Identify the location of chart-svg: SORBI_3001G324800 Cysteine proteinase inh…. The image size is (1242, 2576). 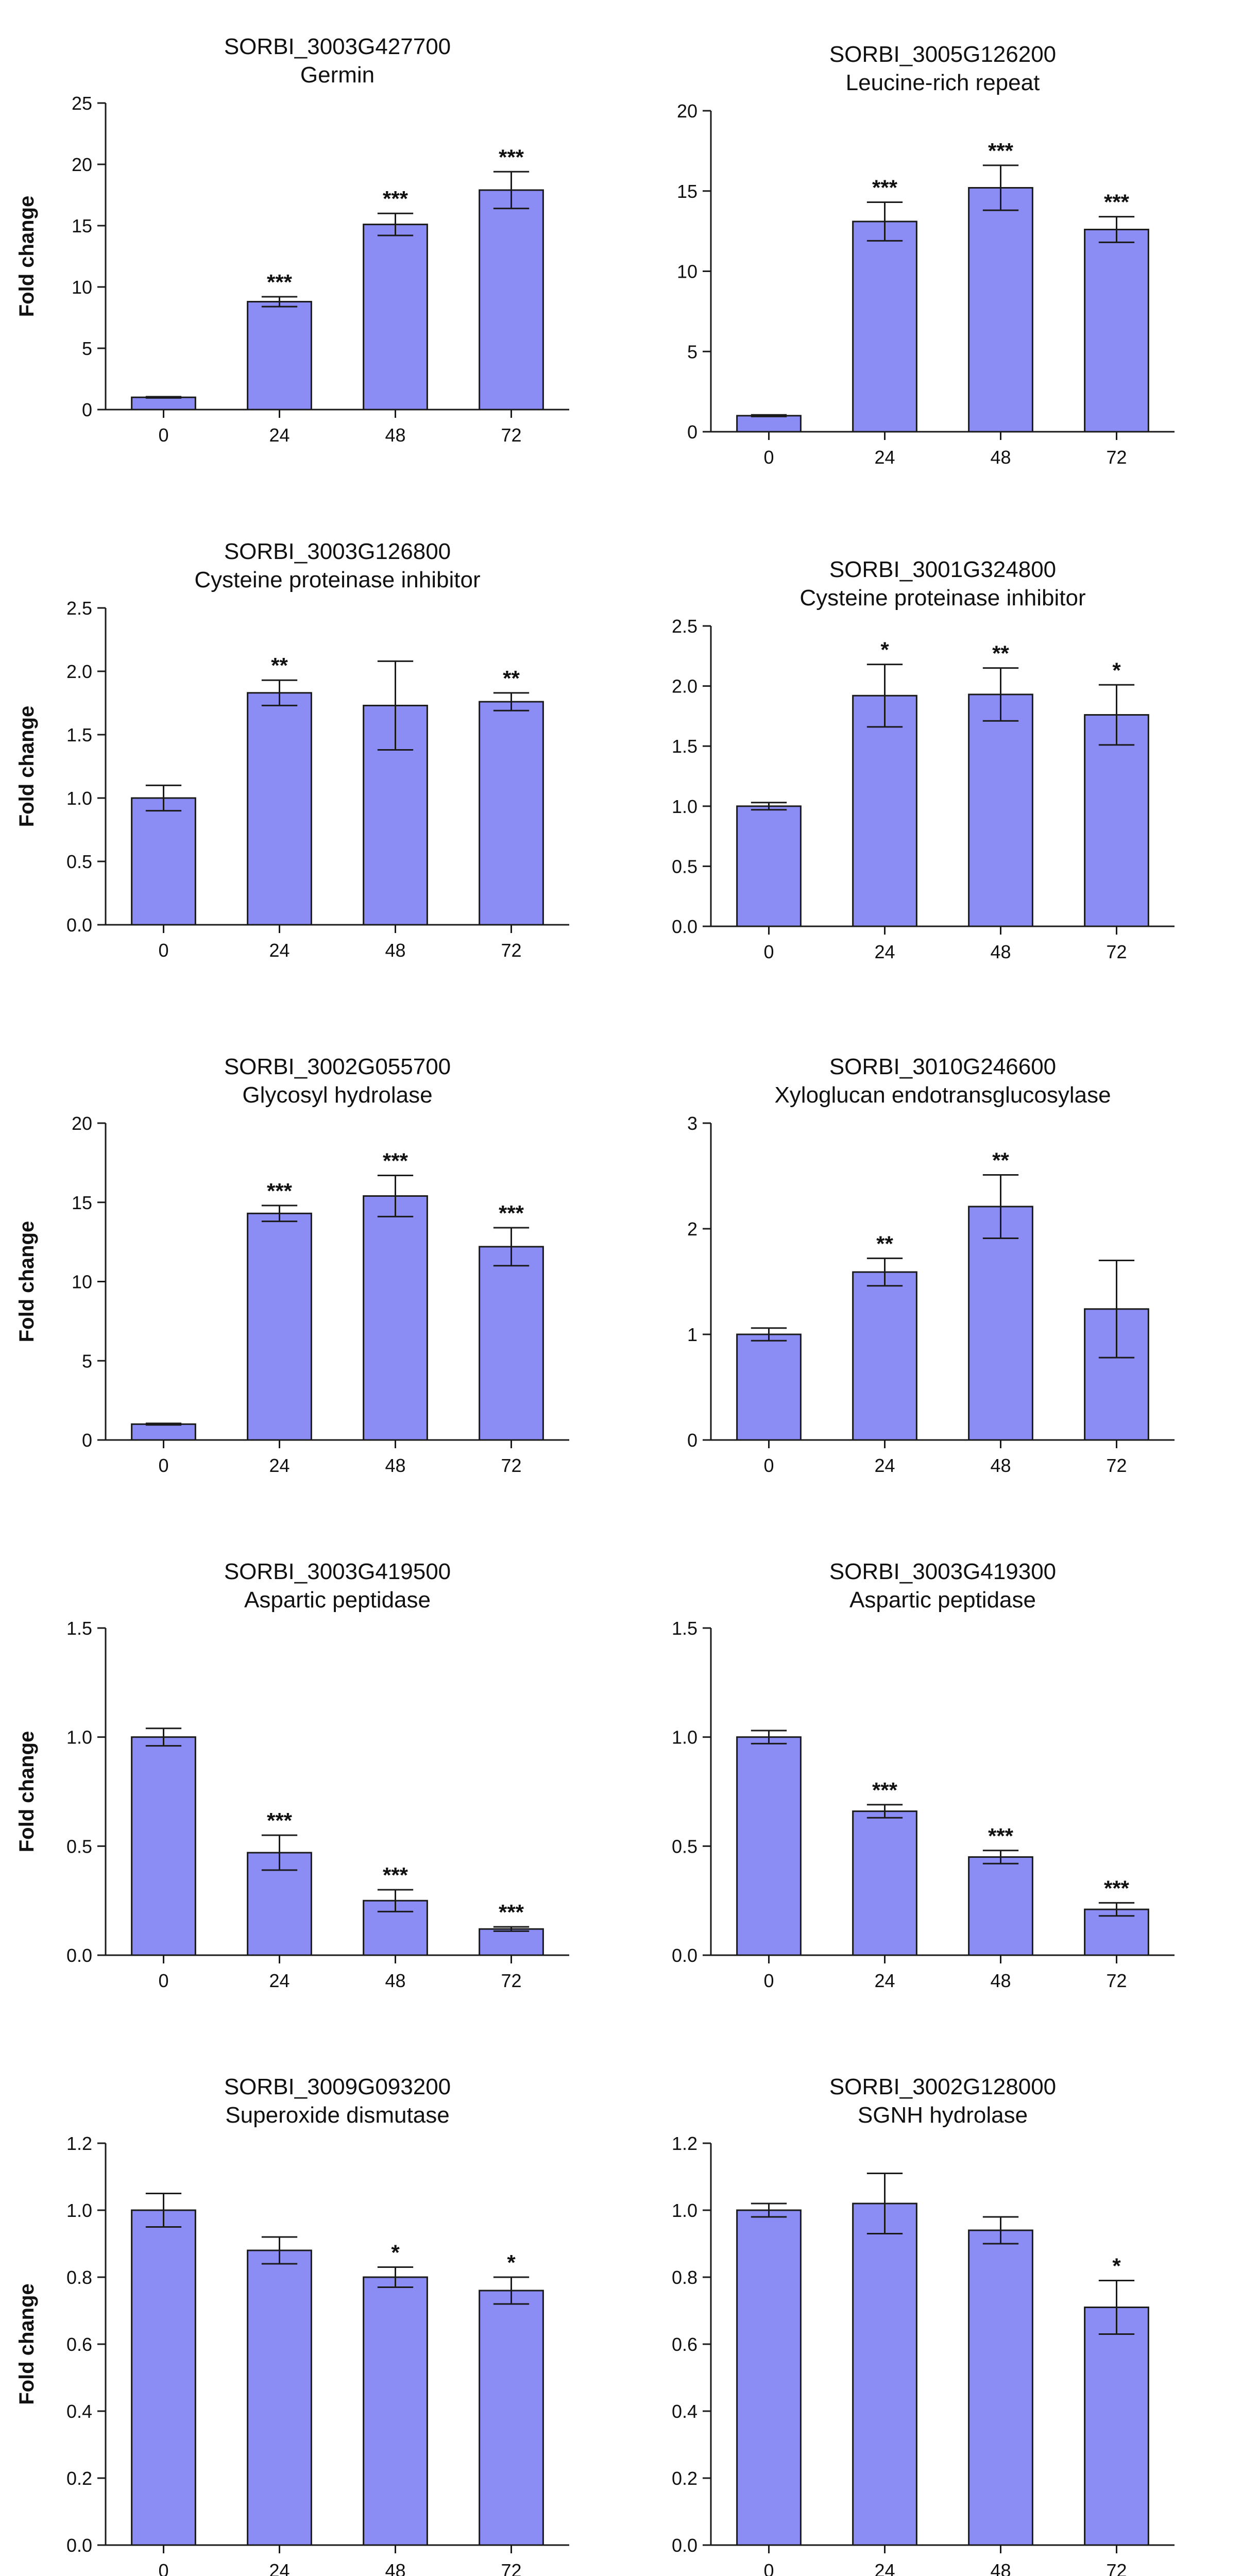
(923, 759).